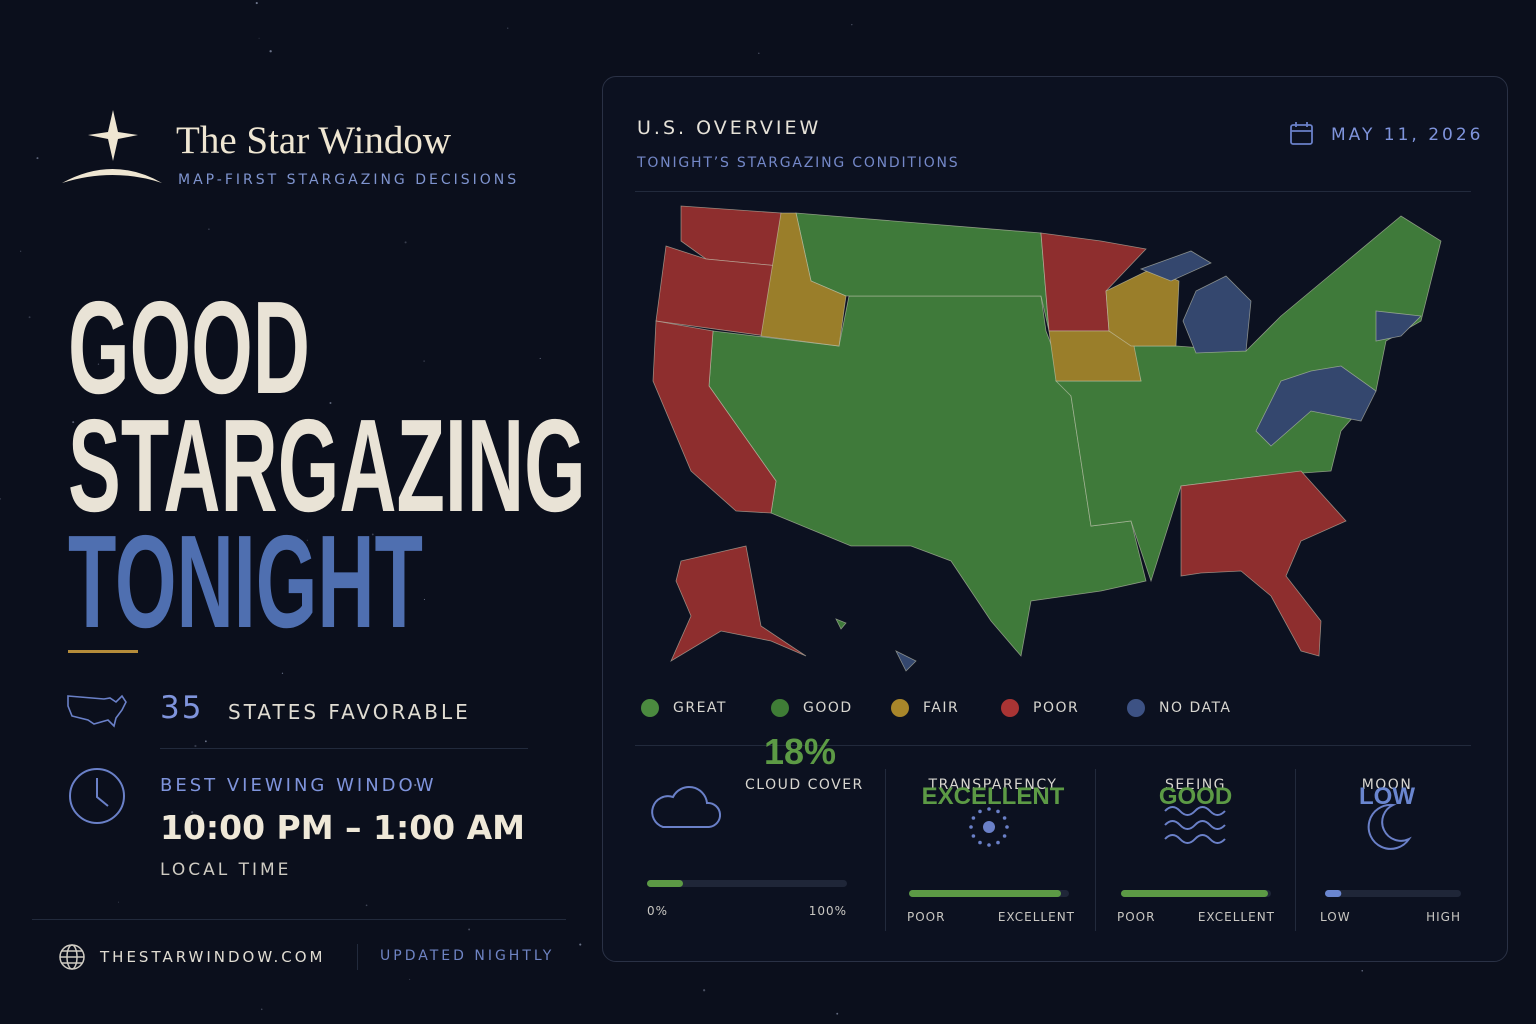  What do you see at coordinates (1301, 133) in the screenshot?
I see `calendar-icon` at bounding box center [1301, 133].